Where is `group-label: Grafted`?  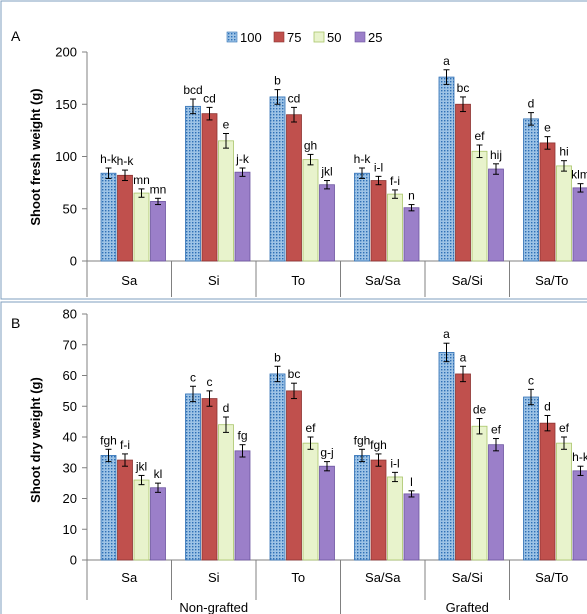
group-label: Grafted is located at coordinates (467, 607).